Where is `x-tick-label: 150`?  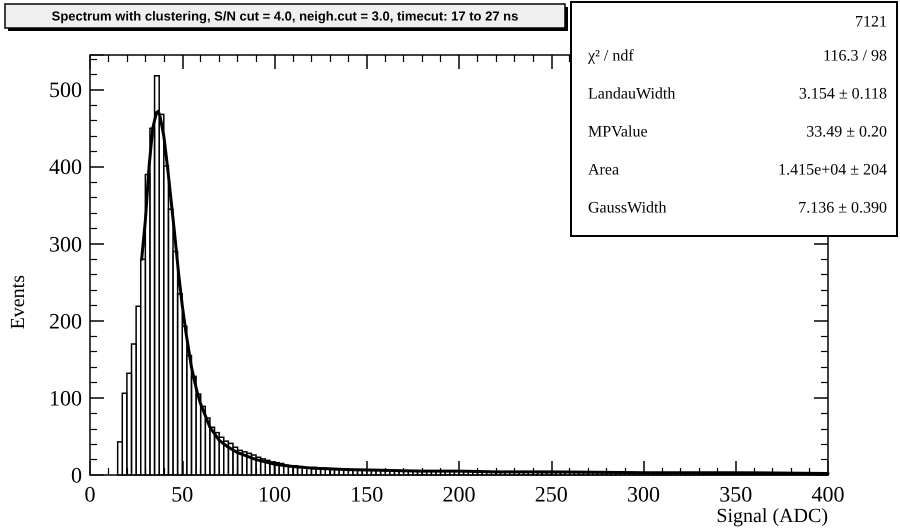
x-tick-label: 150 is located at coordinates (367, 494).